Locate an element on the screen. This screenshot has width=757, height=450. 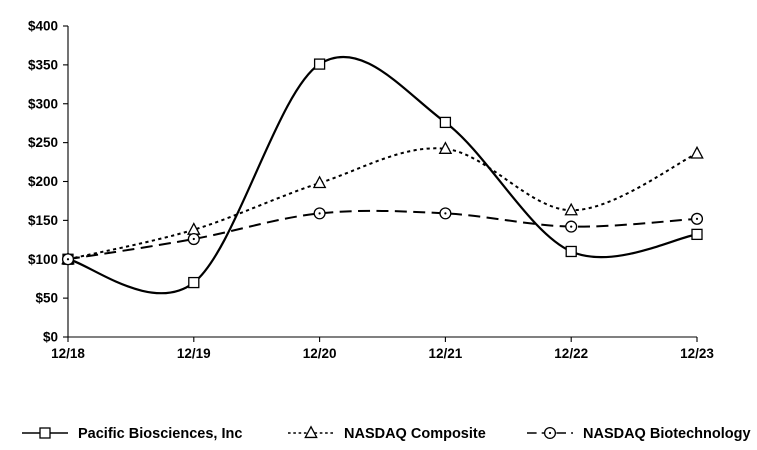
legend-marker-circle is located at coordinates (550, 433).